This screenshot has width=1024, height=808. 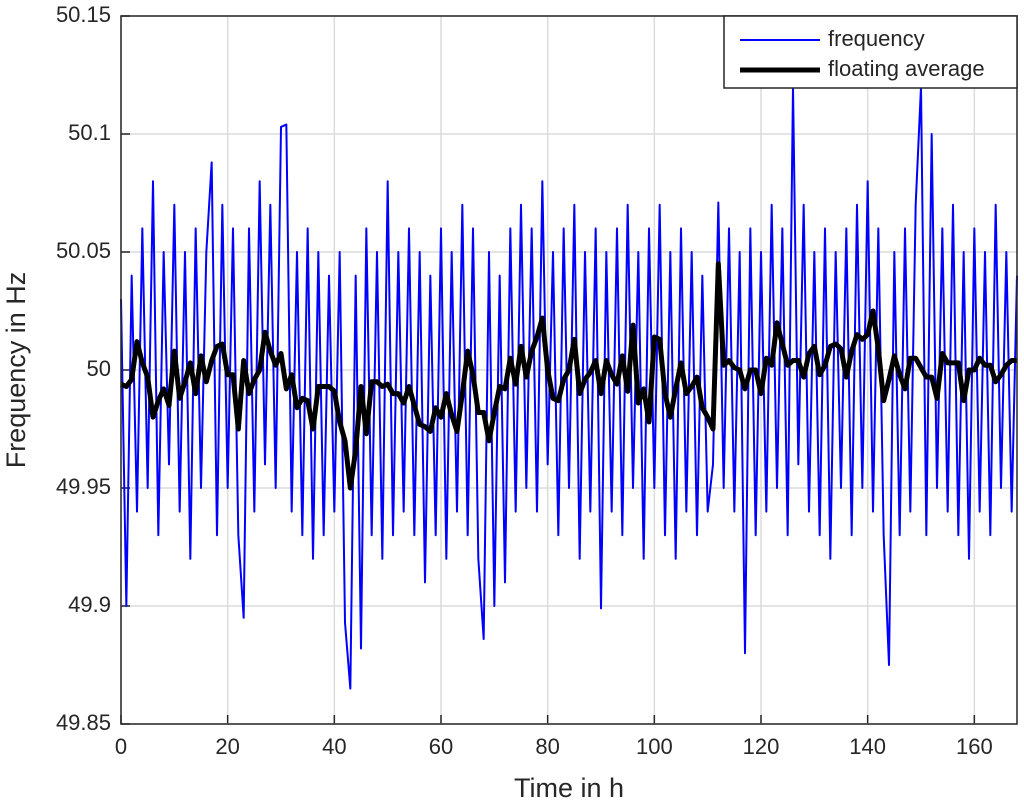 I want to click on legend-box, so click(x=870, y=52).